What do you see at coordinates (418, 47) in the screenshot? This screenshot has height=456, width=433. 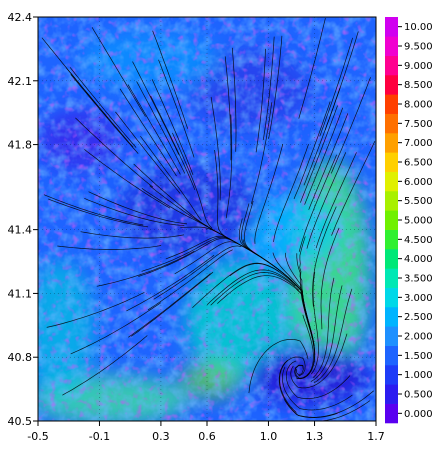 I see `colorbar-tick-label: 9.500` at bounding box center [418, 47].